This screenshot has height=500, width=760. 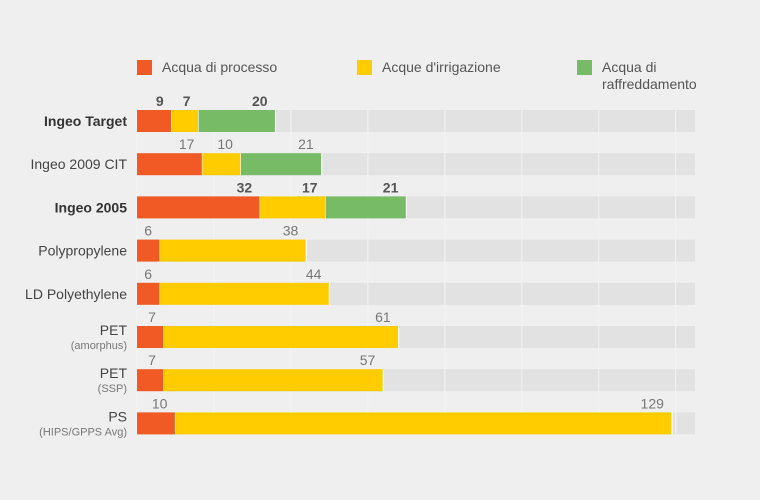 I want to click on category-sublabel: (amorphus), so click(x=99, y=346).